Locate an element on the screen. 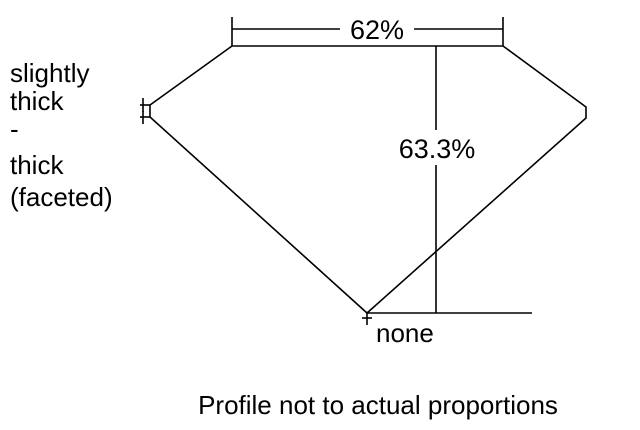  table-percentage-label: 62% is located at coordinates (377, 30).